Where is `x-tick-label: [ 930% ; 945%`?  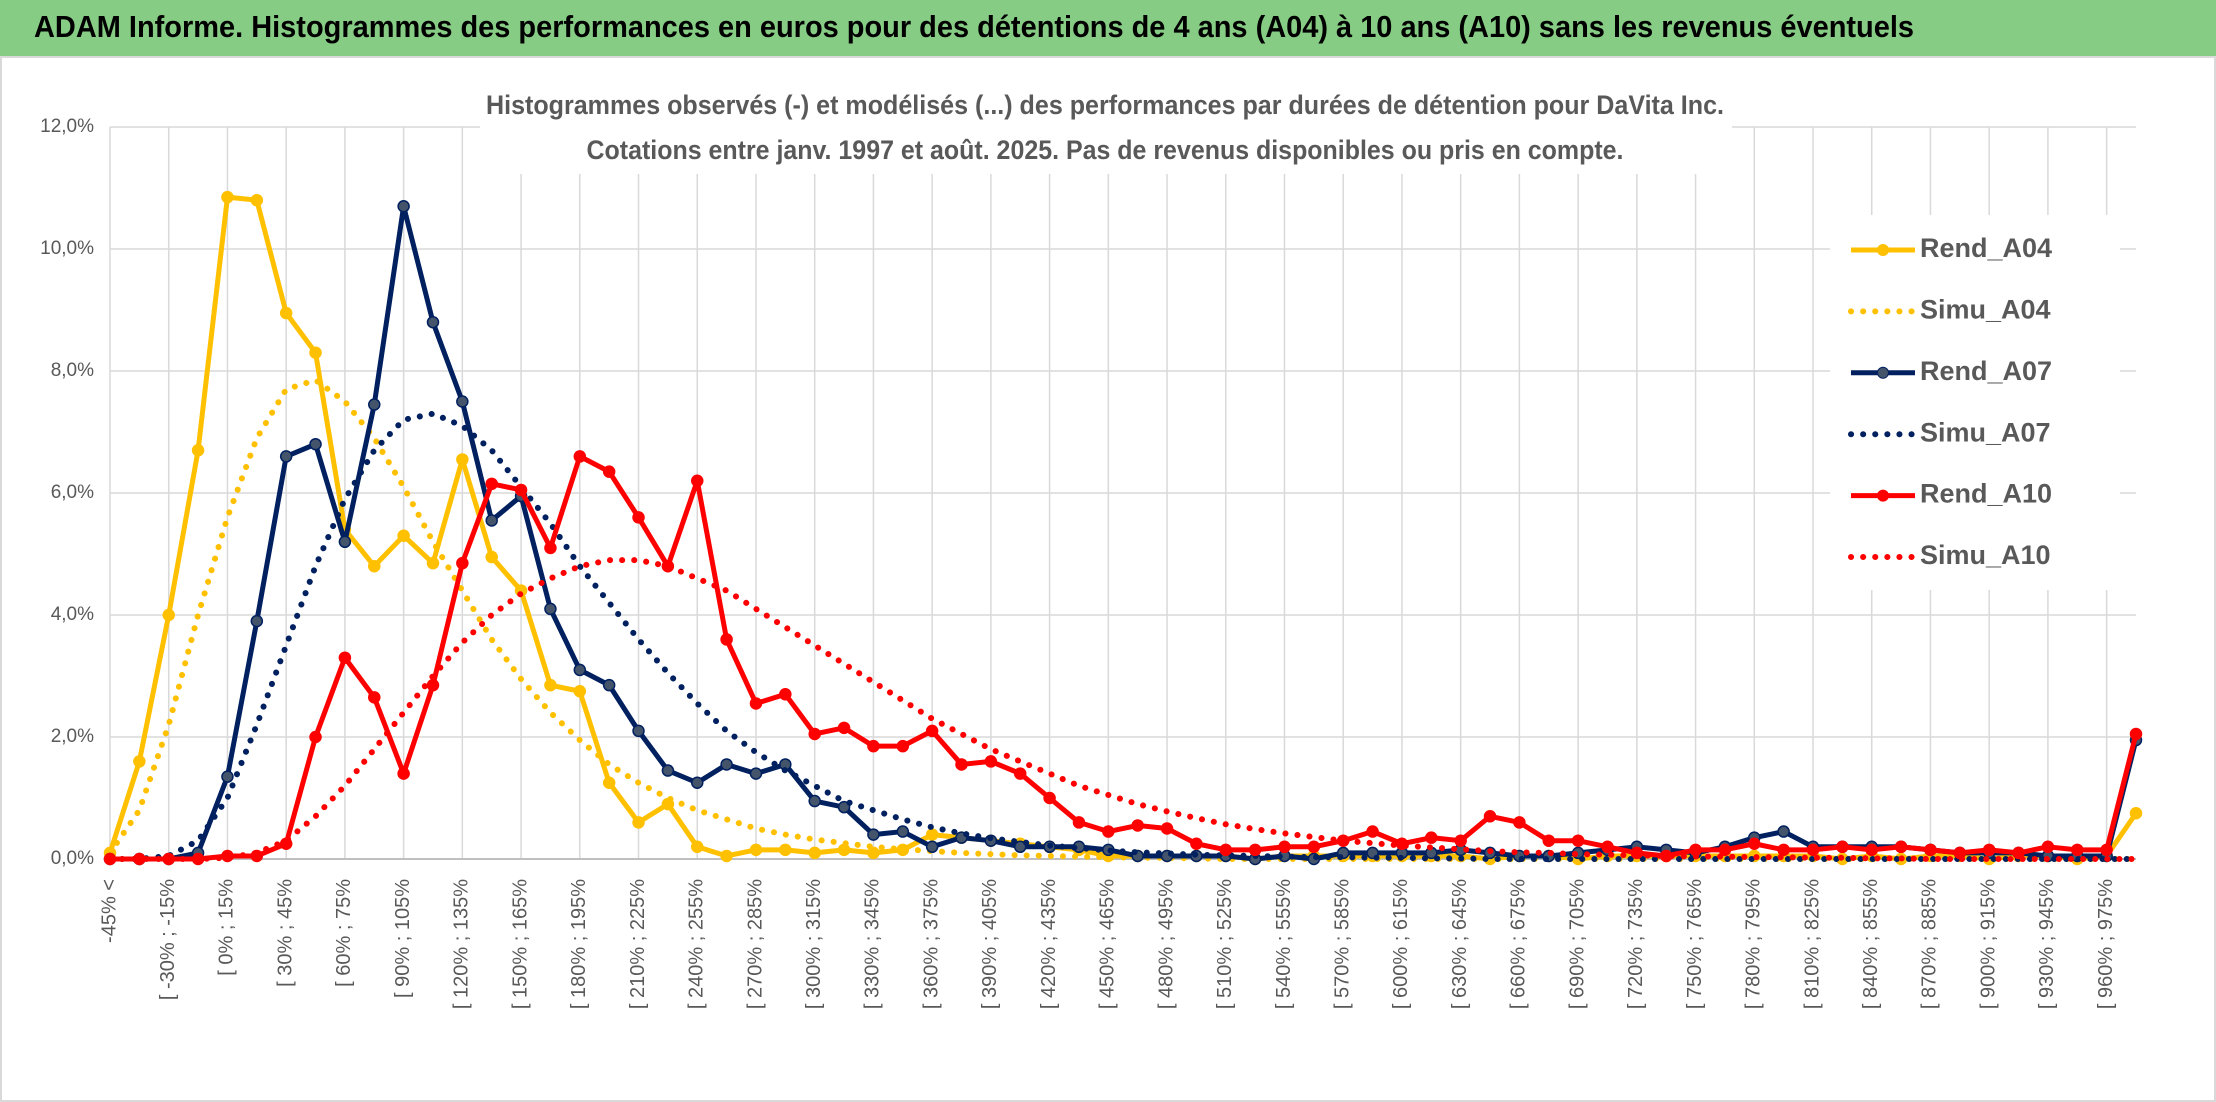 x-tick-label: [ 930% ; 945% is located at coordinates (2047, 944).